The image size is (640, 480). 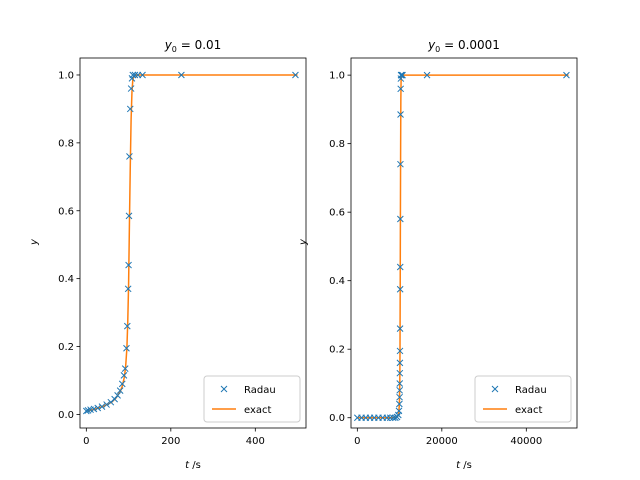 I want to click on subplot-right-title: y0 = 0.0001, so click(x=463, y=46).